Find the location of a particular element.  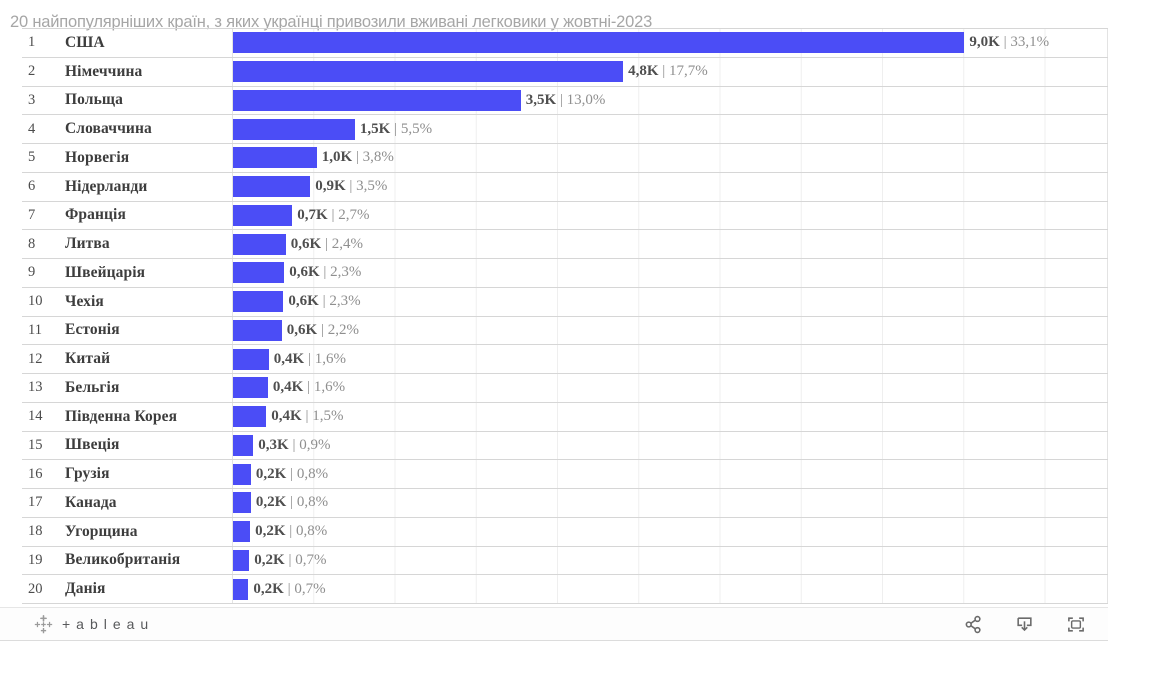

bar-cell: 0,4K | 1,5% is located at coordinates (670, 416).